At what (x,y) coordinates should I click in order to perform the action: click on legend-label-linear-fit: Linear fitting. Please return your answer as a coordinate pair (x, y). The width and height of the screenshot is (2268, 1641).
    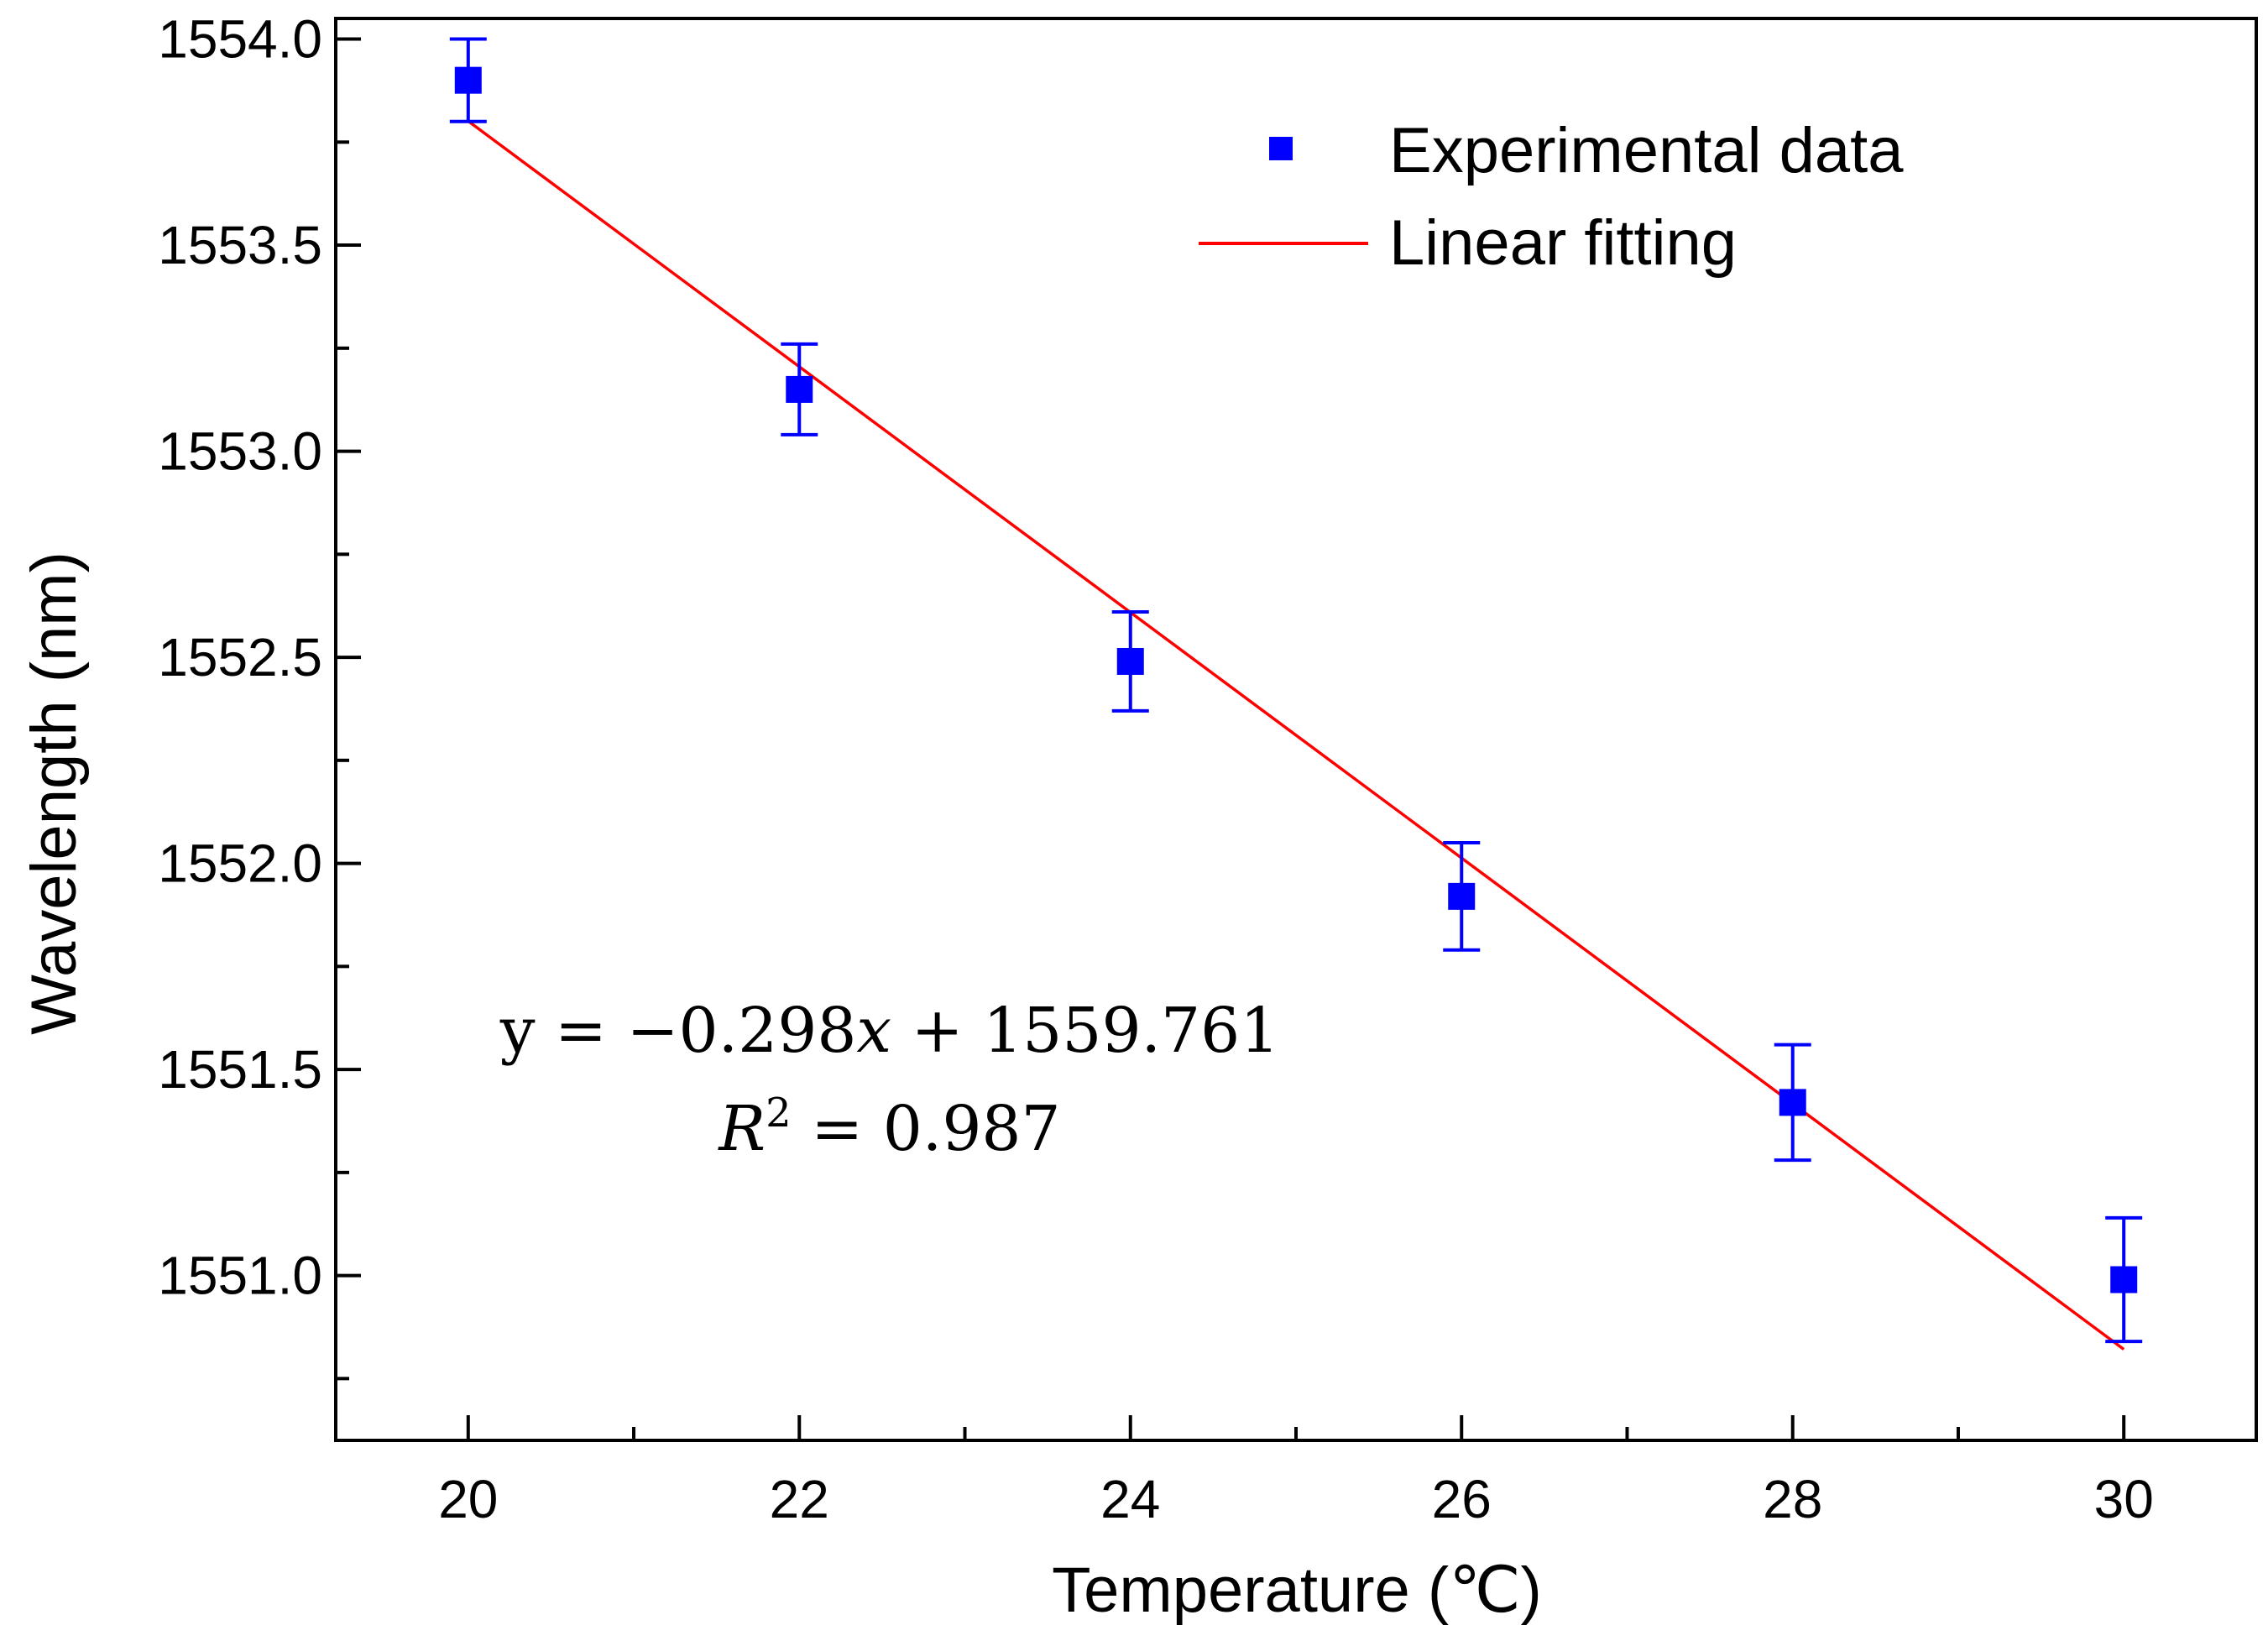
    Looking at the image, I should click on (1563, 243).